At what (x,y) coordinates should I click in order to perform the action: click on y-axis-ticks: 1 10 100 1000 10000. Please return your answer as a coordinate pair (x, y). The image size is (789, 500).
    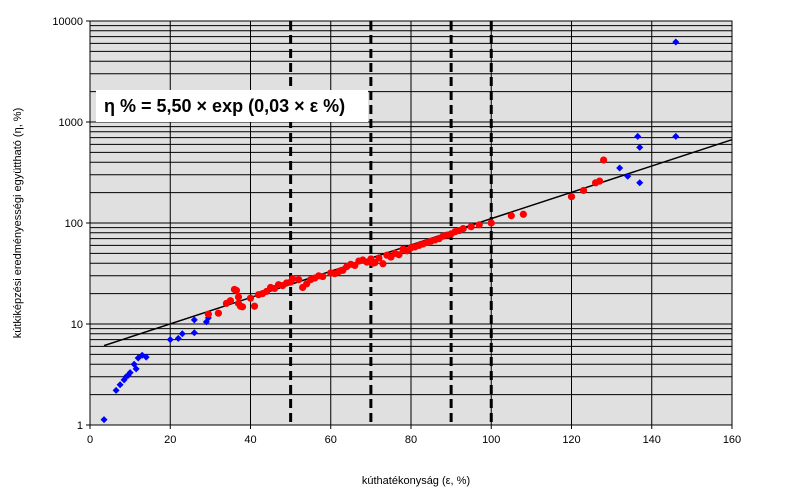
    Looking at the image, I should click on (71, 224).